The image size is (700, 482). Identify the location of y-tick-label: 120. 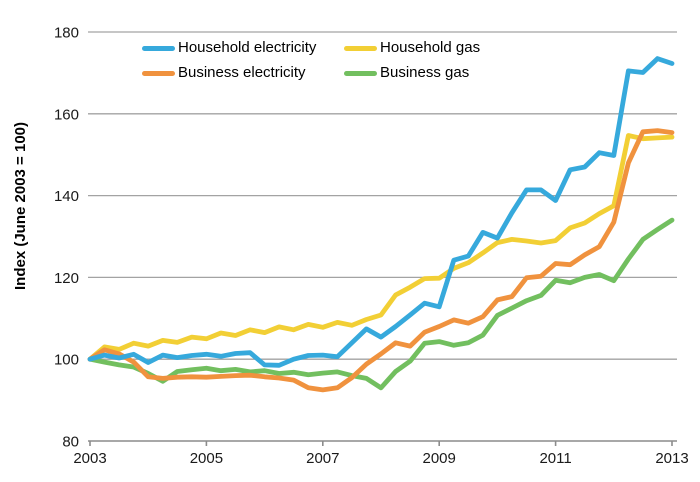
(66, 278).